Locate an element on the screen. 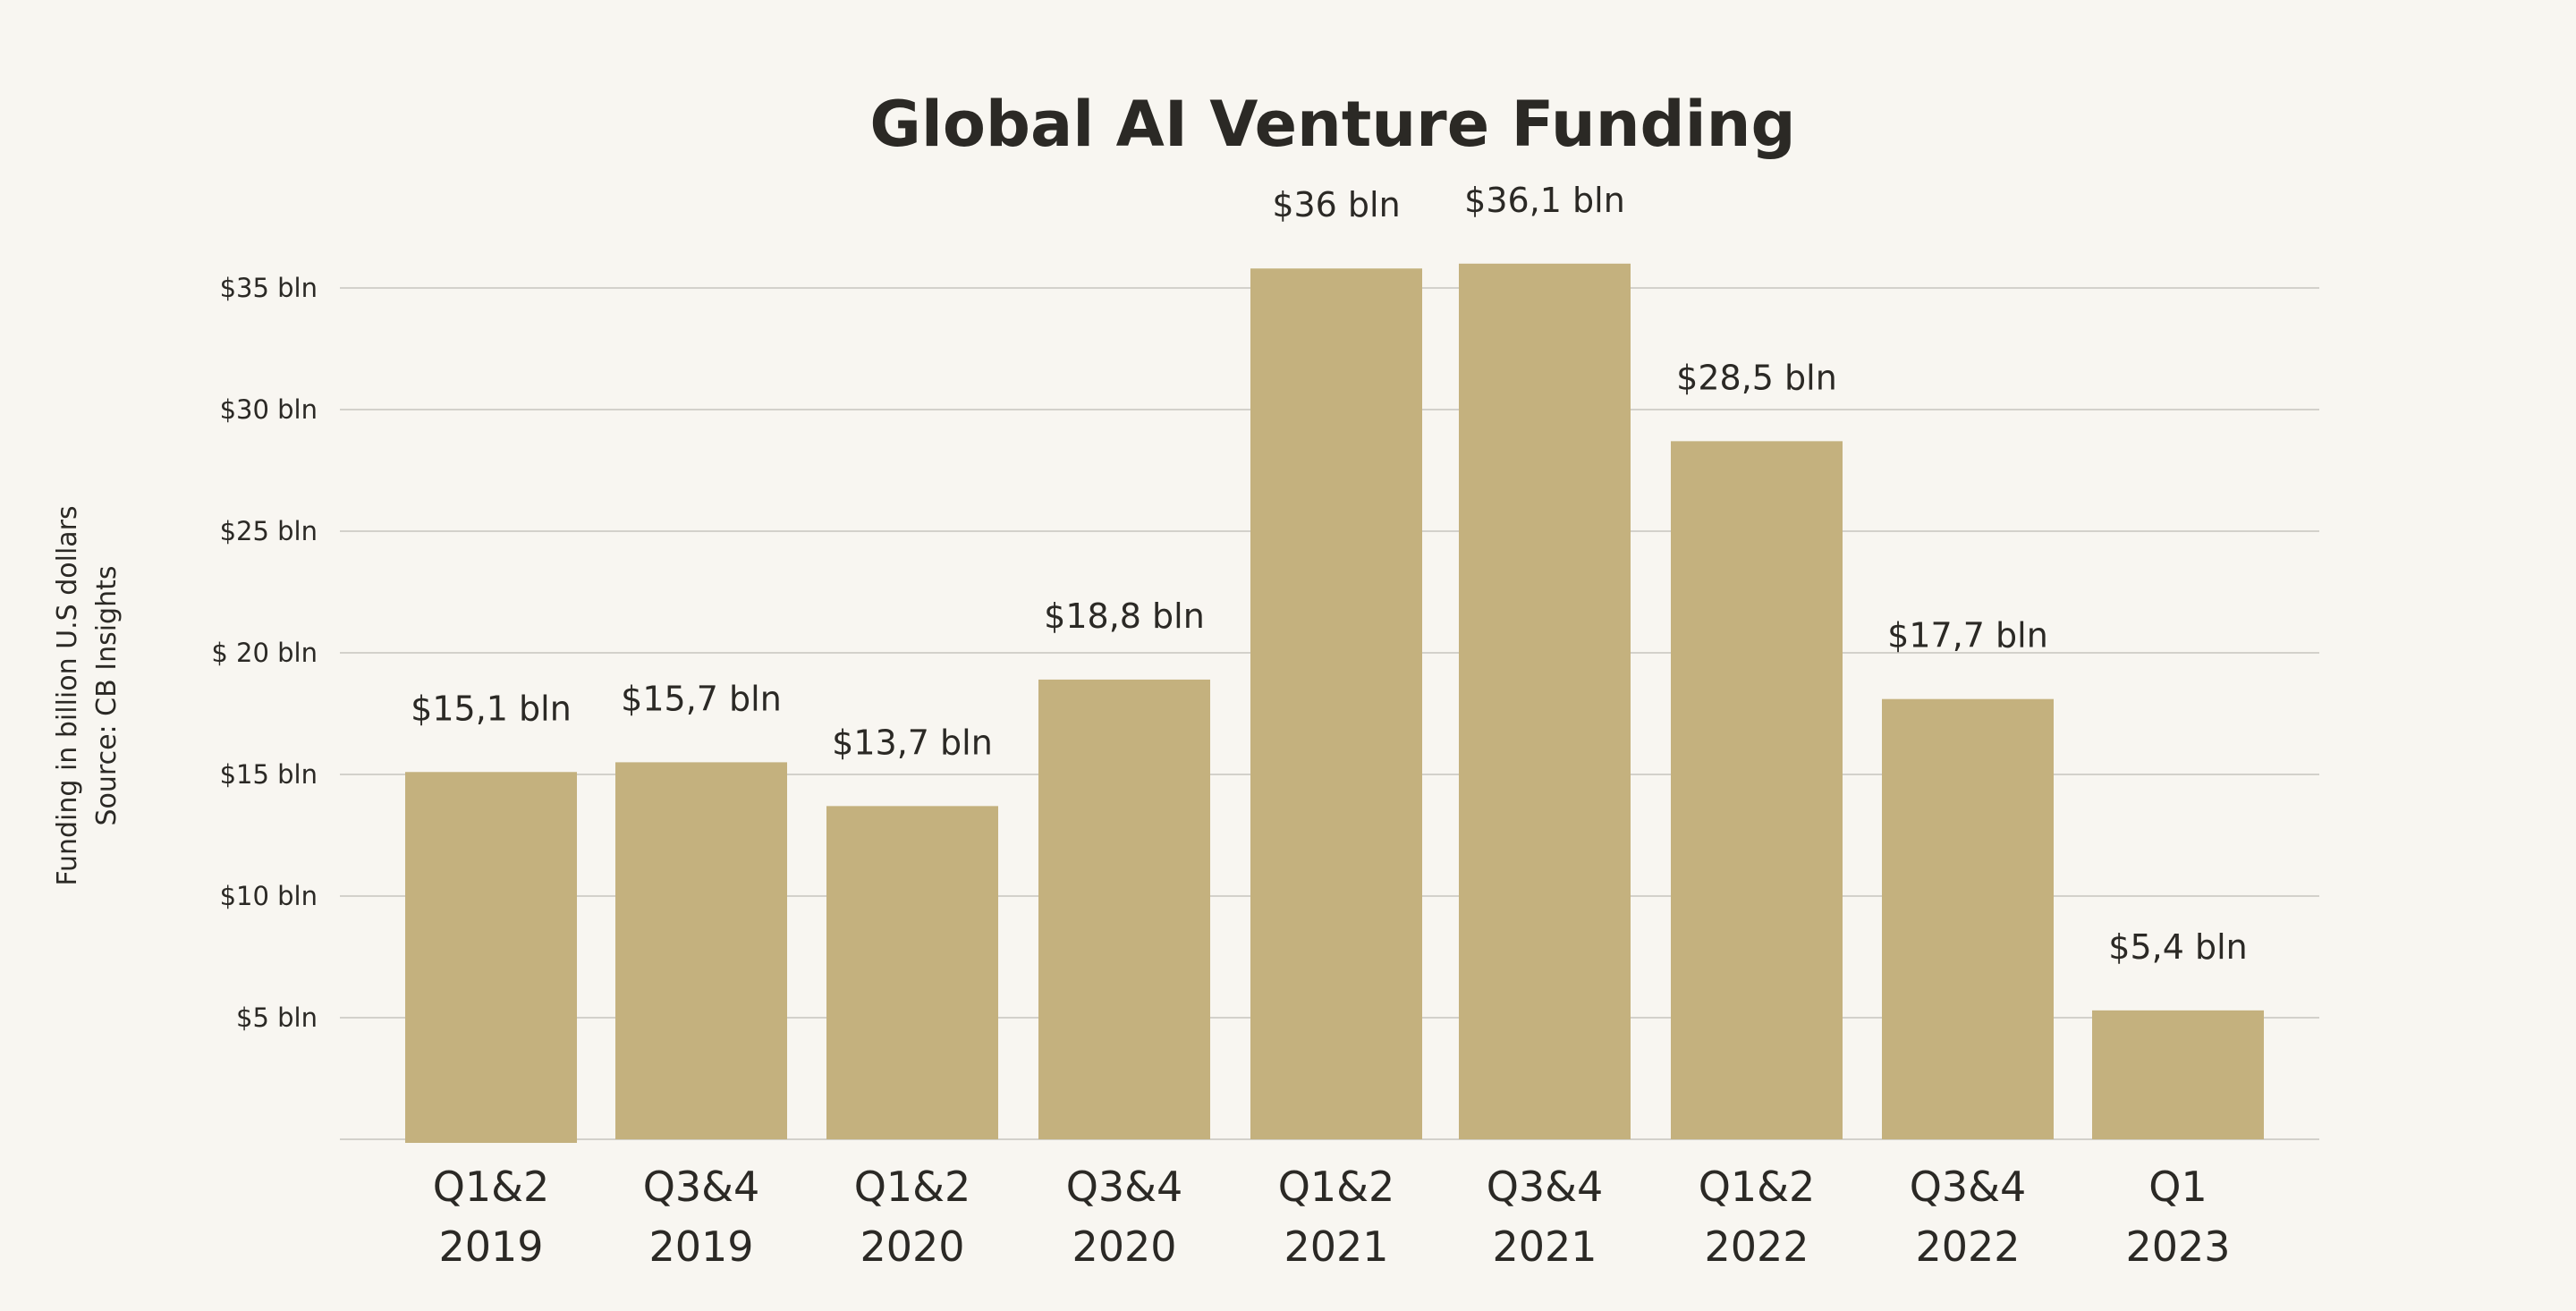  y-tick-label: $30 bln is located at coordinates (269, 409).